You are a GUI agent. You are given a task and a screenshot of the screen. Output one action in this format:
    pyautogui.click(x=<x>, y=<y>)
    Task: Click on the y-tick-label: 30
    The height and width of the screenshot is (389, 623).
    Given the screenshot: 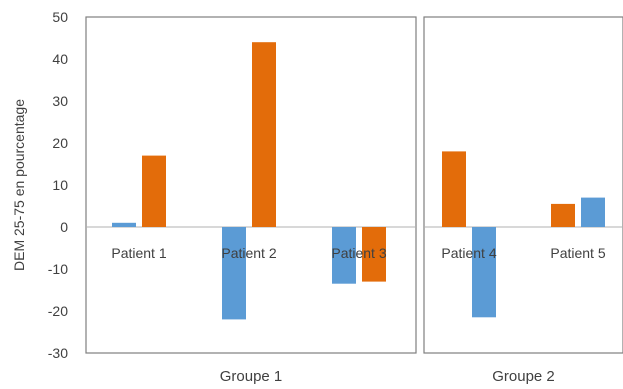 What is the action you would take?
    pyautogui.click(x=60, y=101)
    